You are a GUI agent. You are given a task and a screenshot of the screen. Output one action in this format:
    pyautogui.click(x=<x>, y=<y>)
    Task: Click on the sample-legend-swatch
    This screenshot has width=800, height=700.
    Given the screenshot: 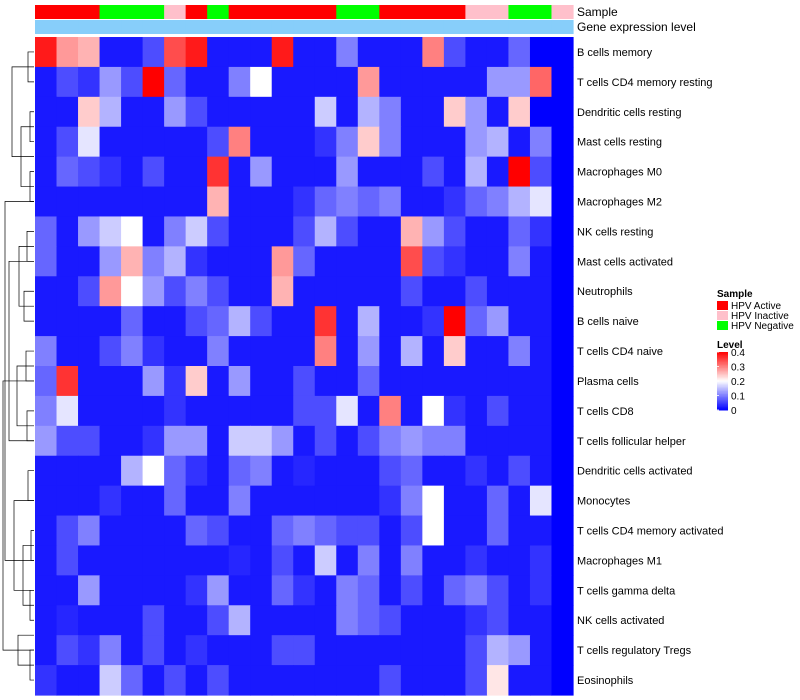 What is the action you would take?
    pyautogui.click(x=722, y=305)
    